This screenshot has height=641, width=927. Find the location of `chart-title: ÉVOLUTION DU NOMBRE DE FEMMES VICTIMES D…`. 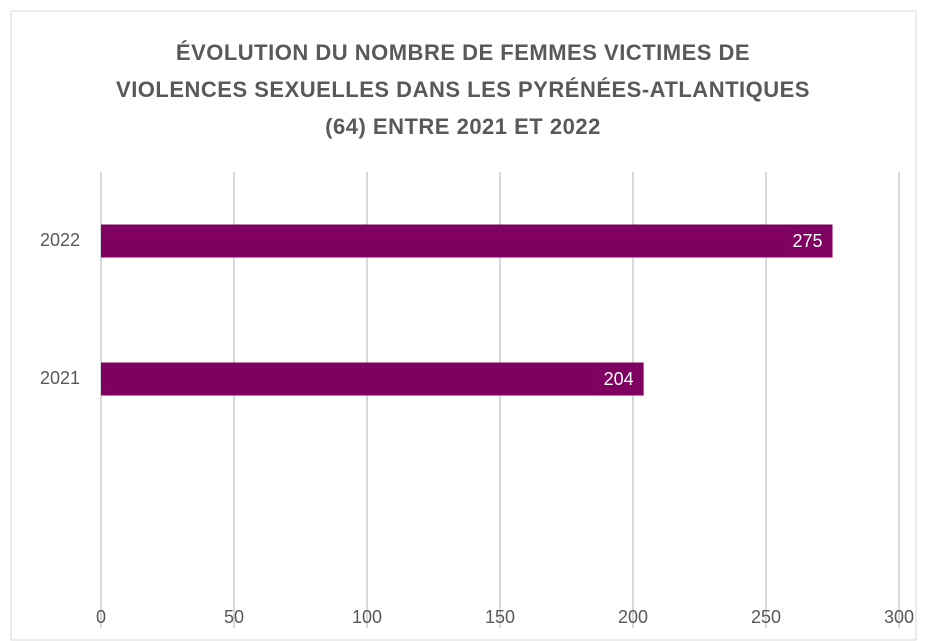

chart-title: ÉVOLUTION DU NOMBRE DE FEMMES VICTIMES D… is located at coordinates (463, 89).